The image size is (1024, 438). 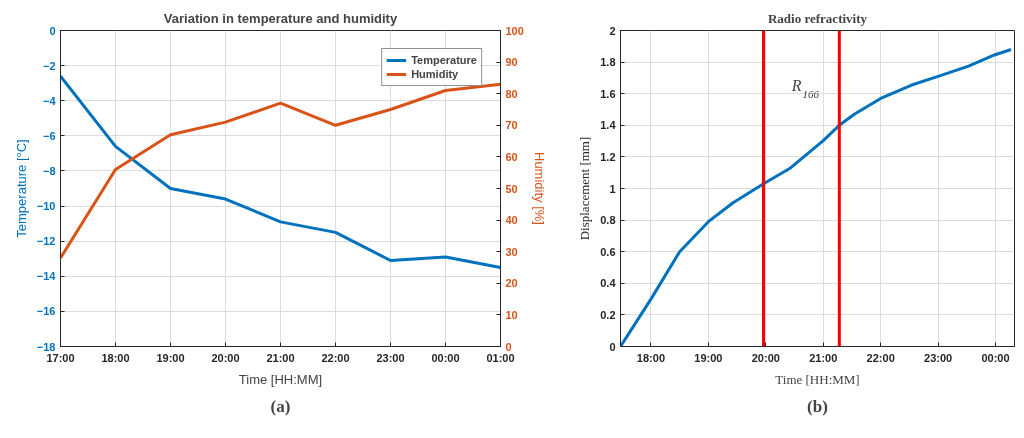 I want to click on x-tick-label: 01:00, so click(x=500, y=357).